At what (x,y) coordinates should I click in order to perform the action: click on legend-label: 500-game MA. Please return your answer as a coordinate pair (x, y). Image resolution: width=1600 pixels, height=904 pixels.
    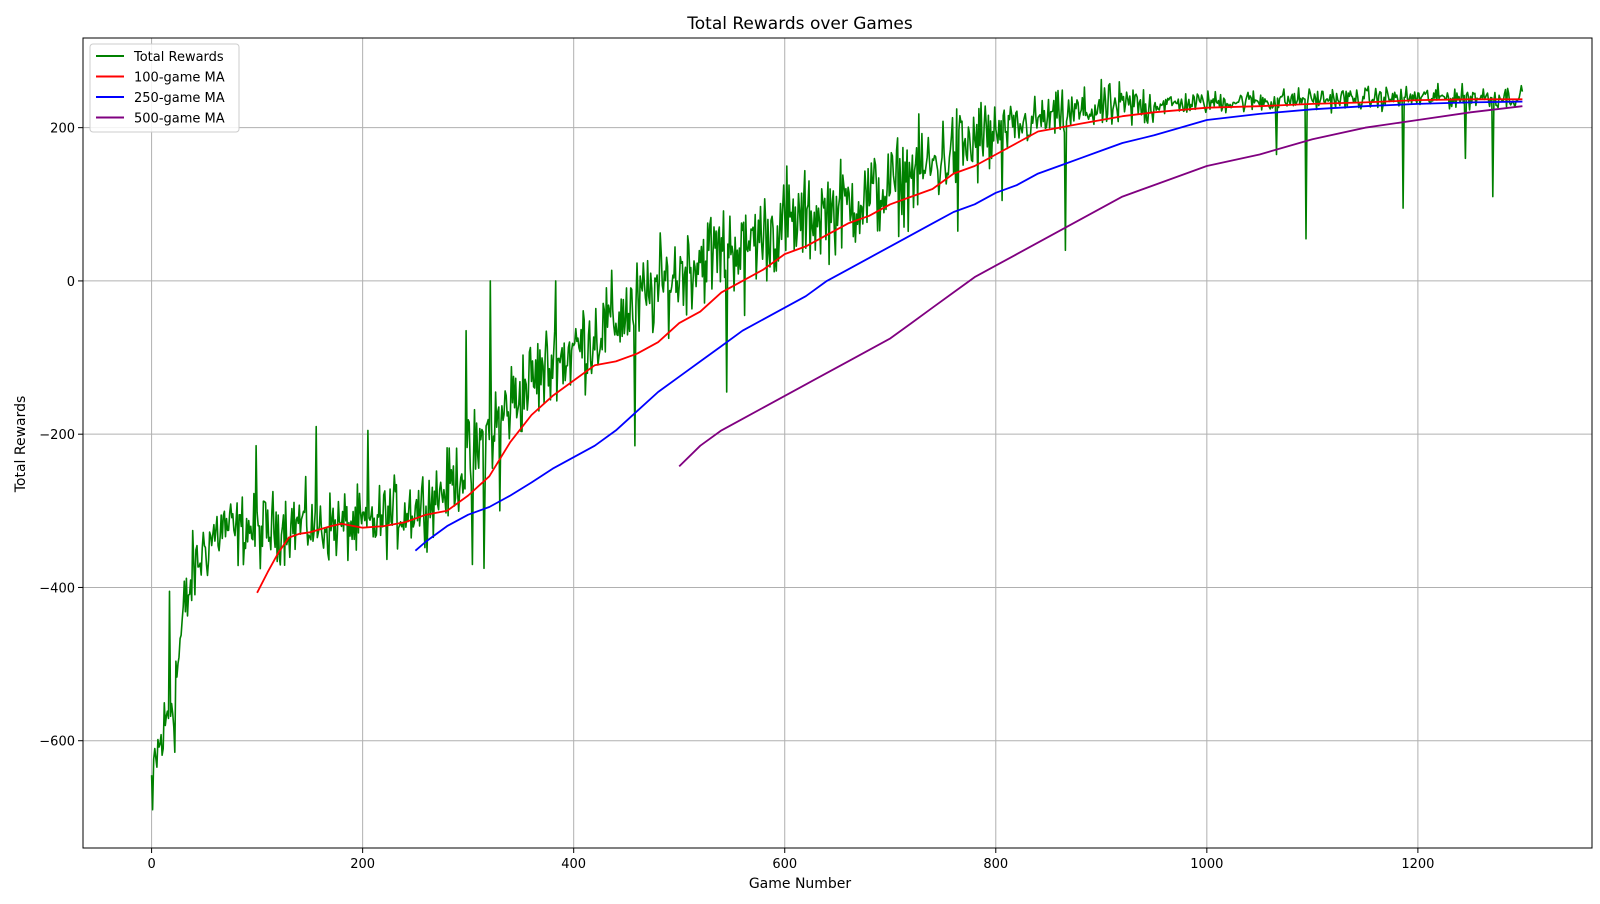
    Looking at the image, I should click on (179, 119).